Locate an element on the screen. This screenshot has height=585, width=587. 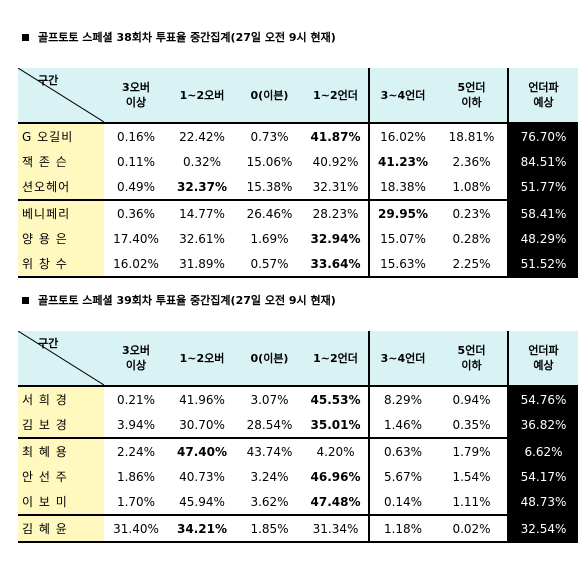
value-cell: 3.07% is located at coordinates (269, 399).